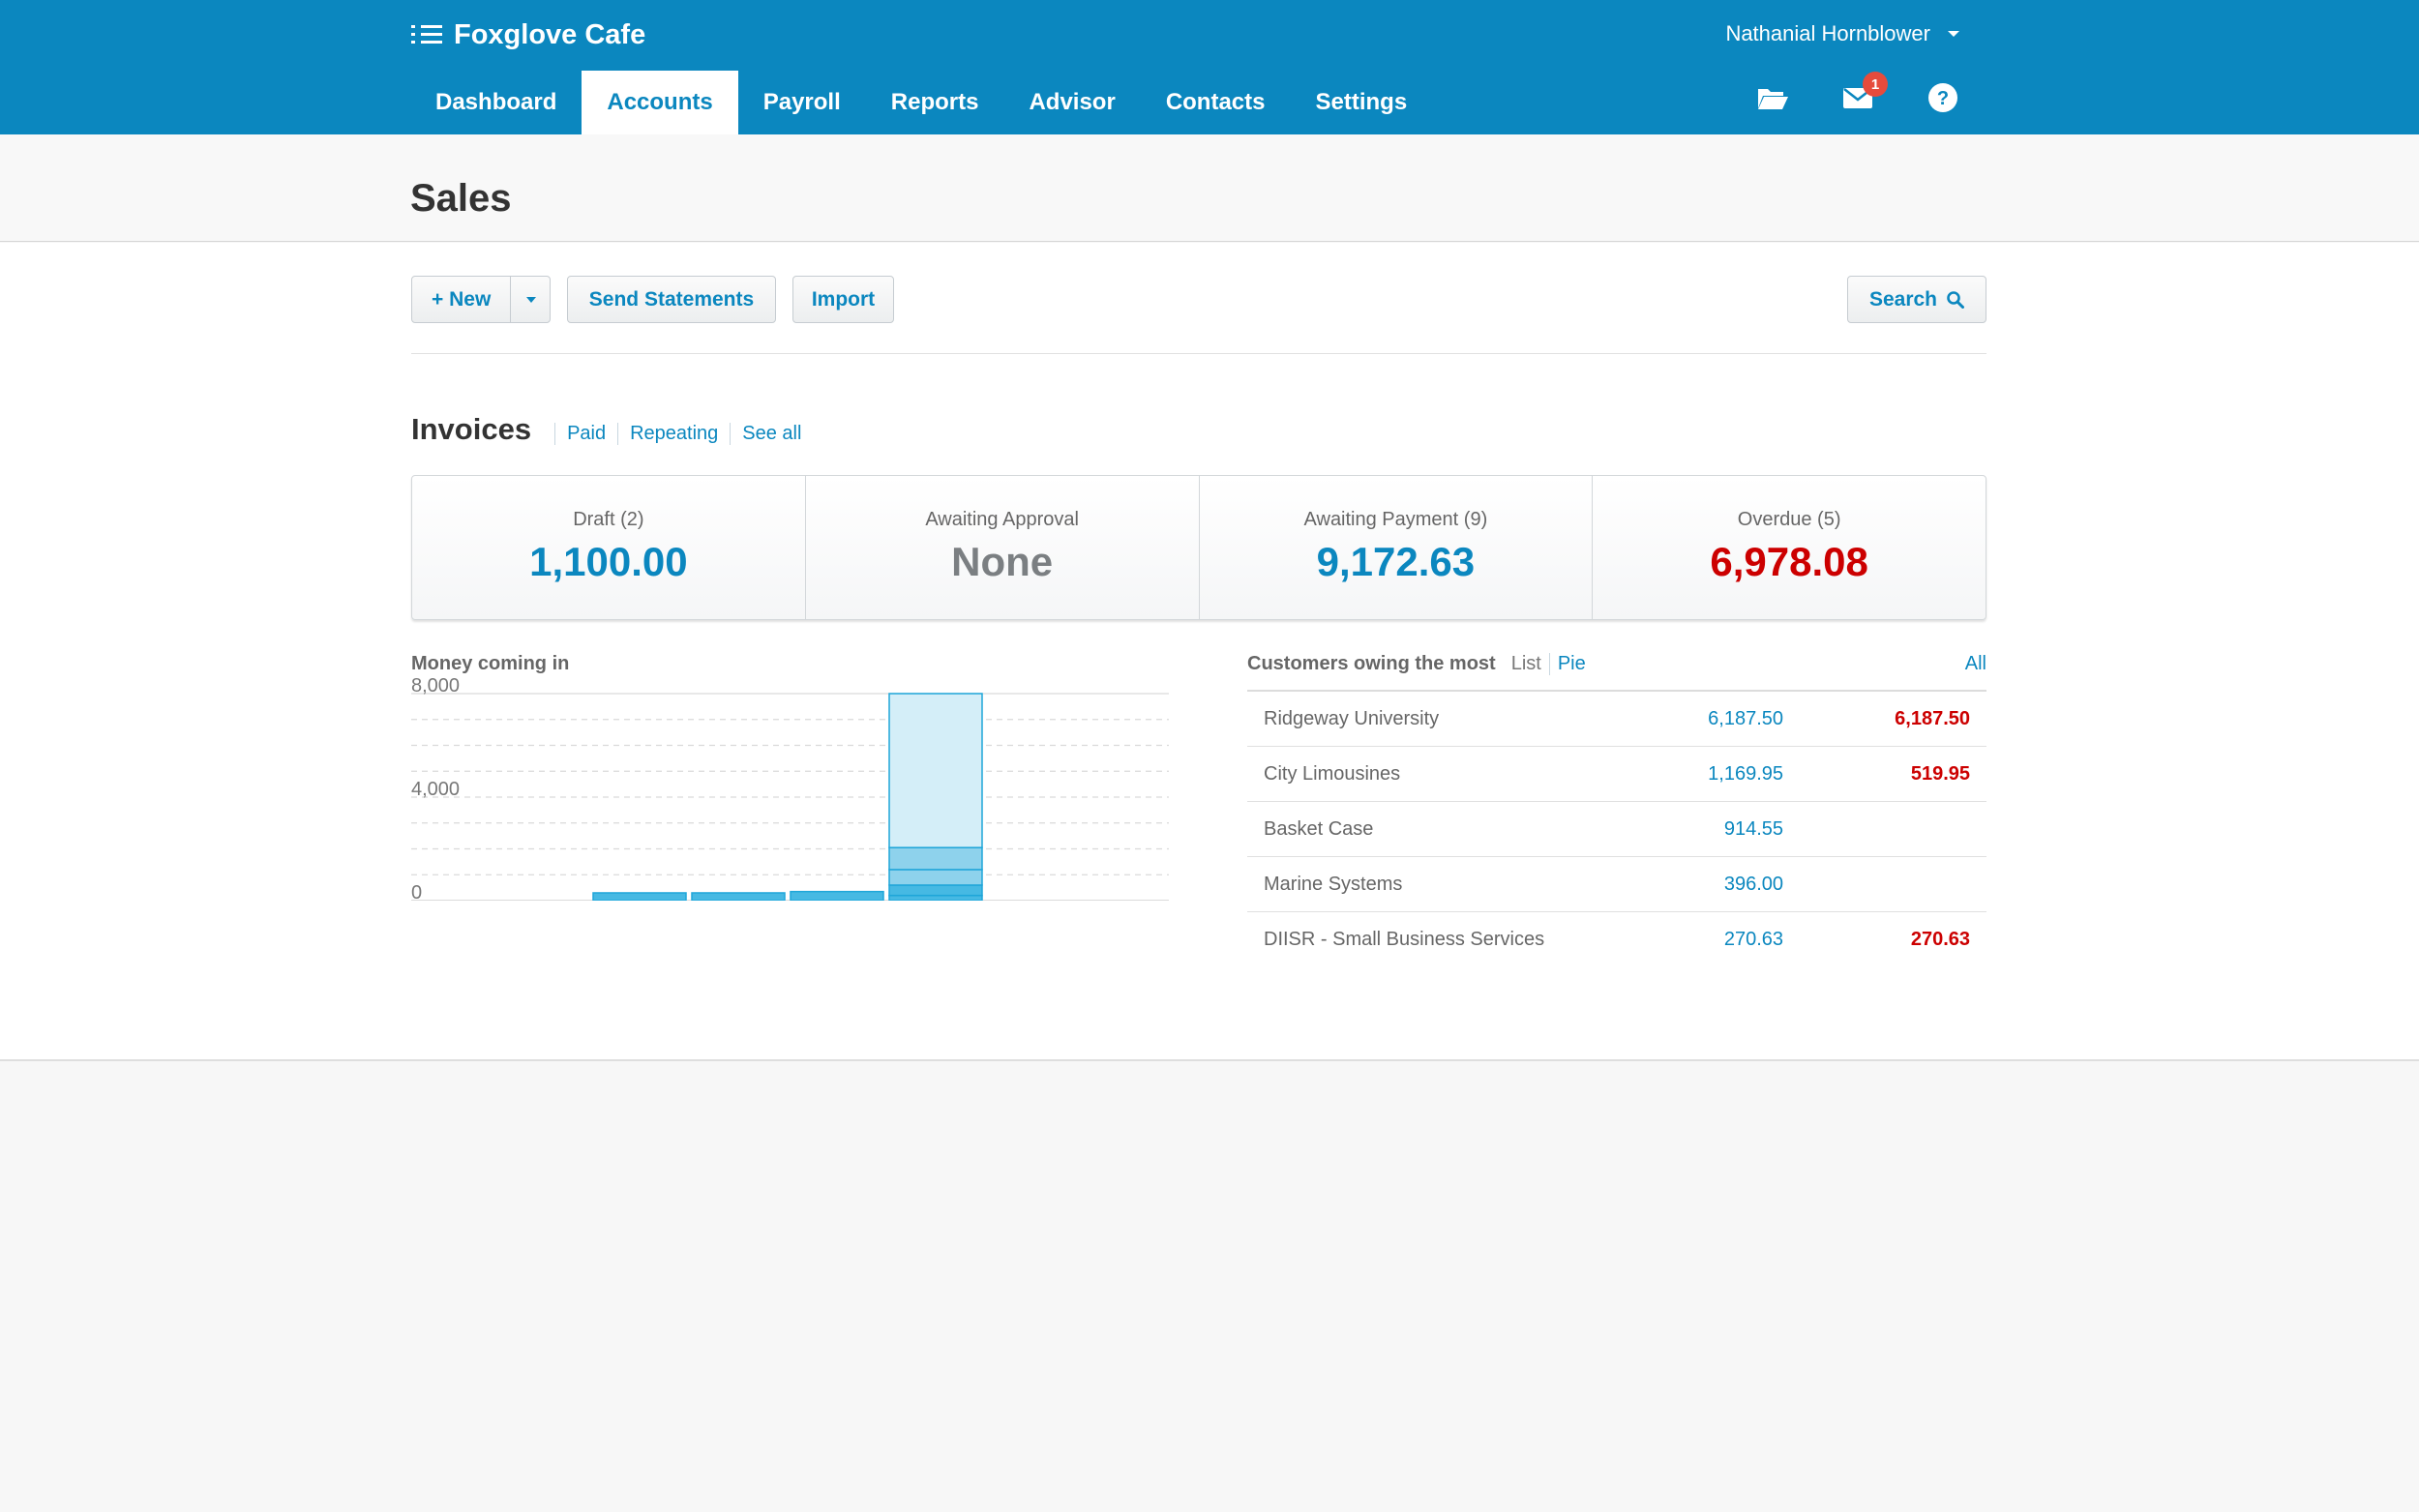 Image resolution: width=2419 pixels, height=1512 pixels. Describe the element at coordinates (462, 299) in the screenshot. I see `new-button-label: + New` at that location.